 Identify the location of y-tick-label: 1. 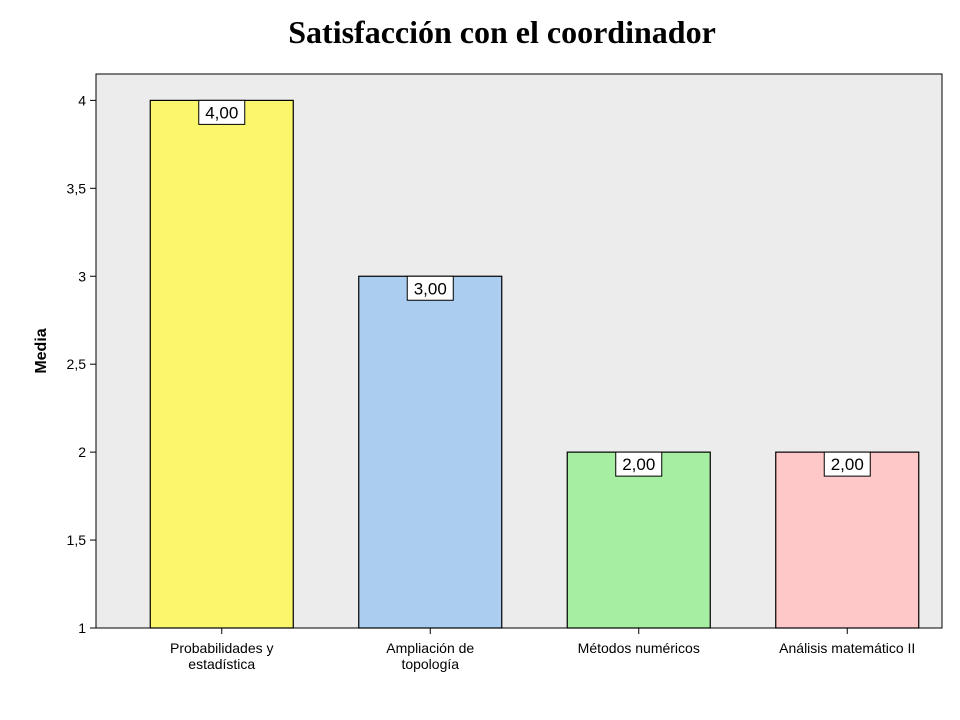
(82, 628).